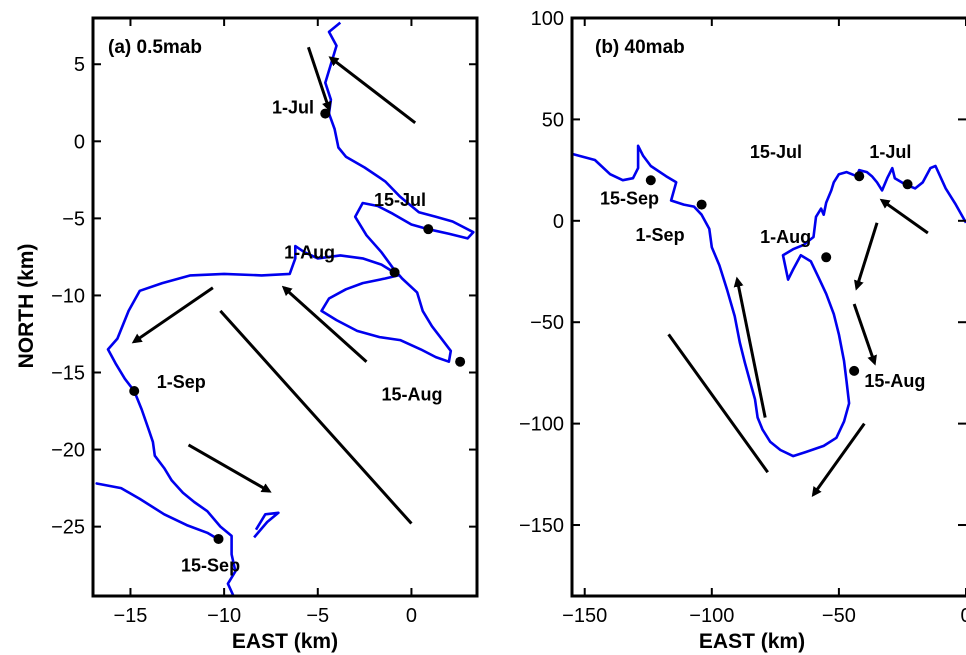  I want to click on panel-a-ylabel: NORTH (km), so click(26, 306).